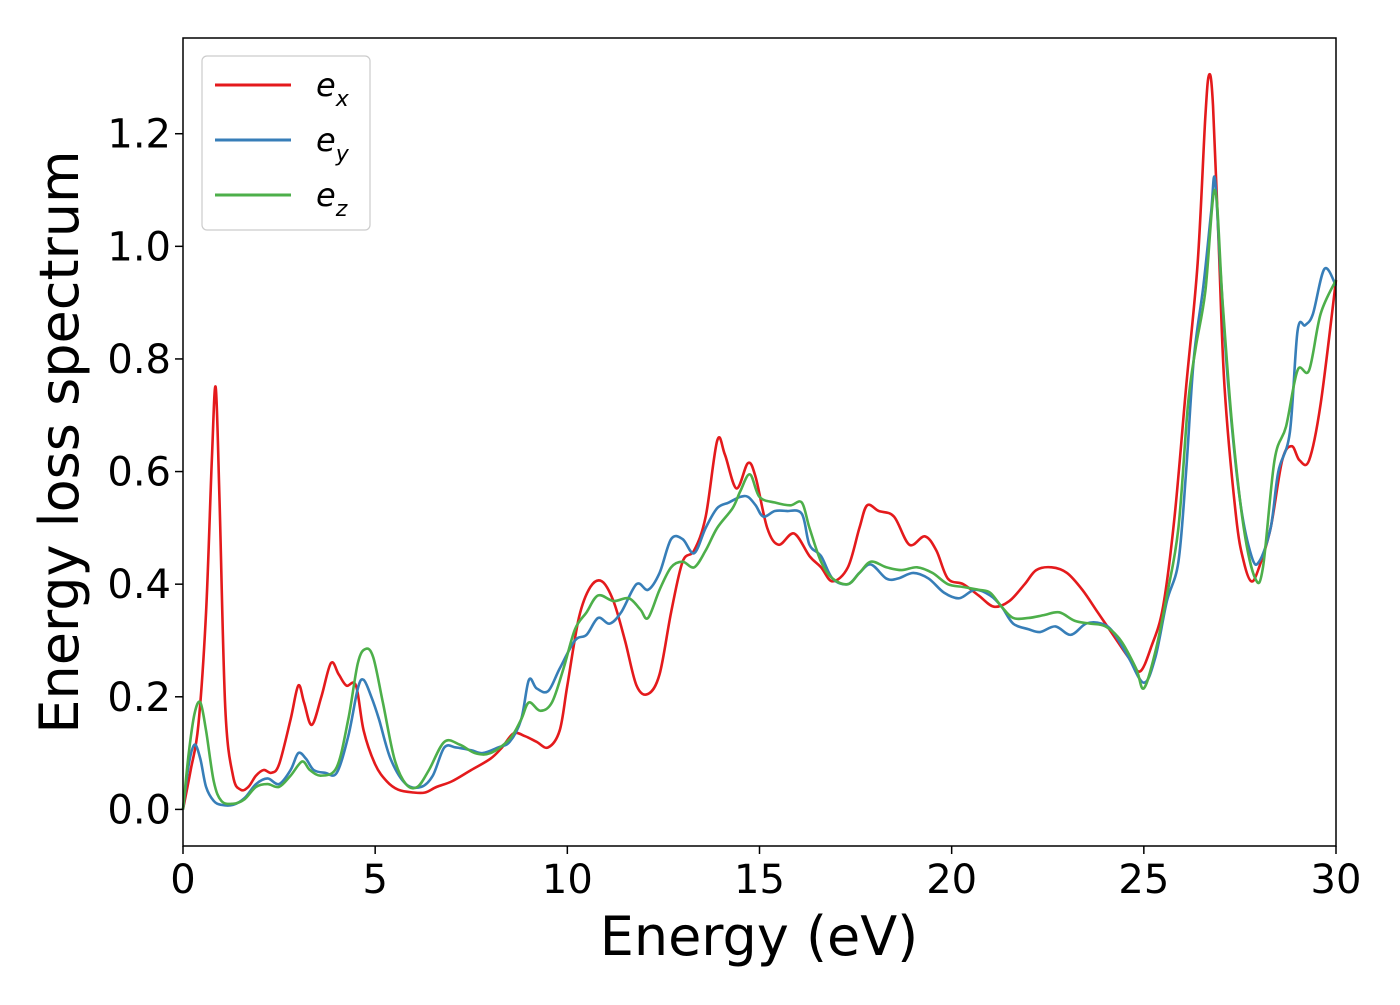  What do you see at coordinates (567, 880) in the screenshot?
I see `x-tick-label: 10` at bounding box center [567, 880].